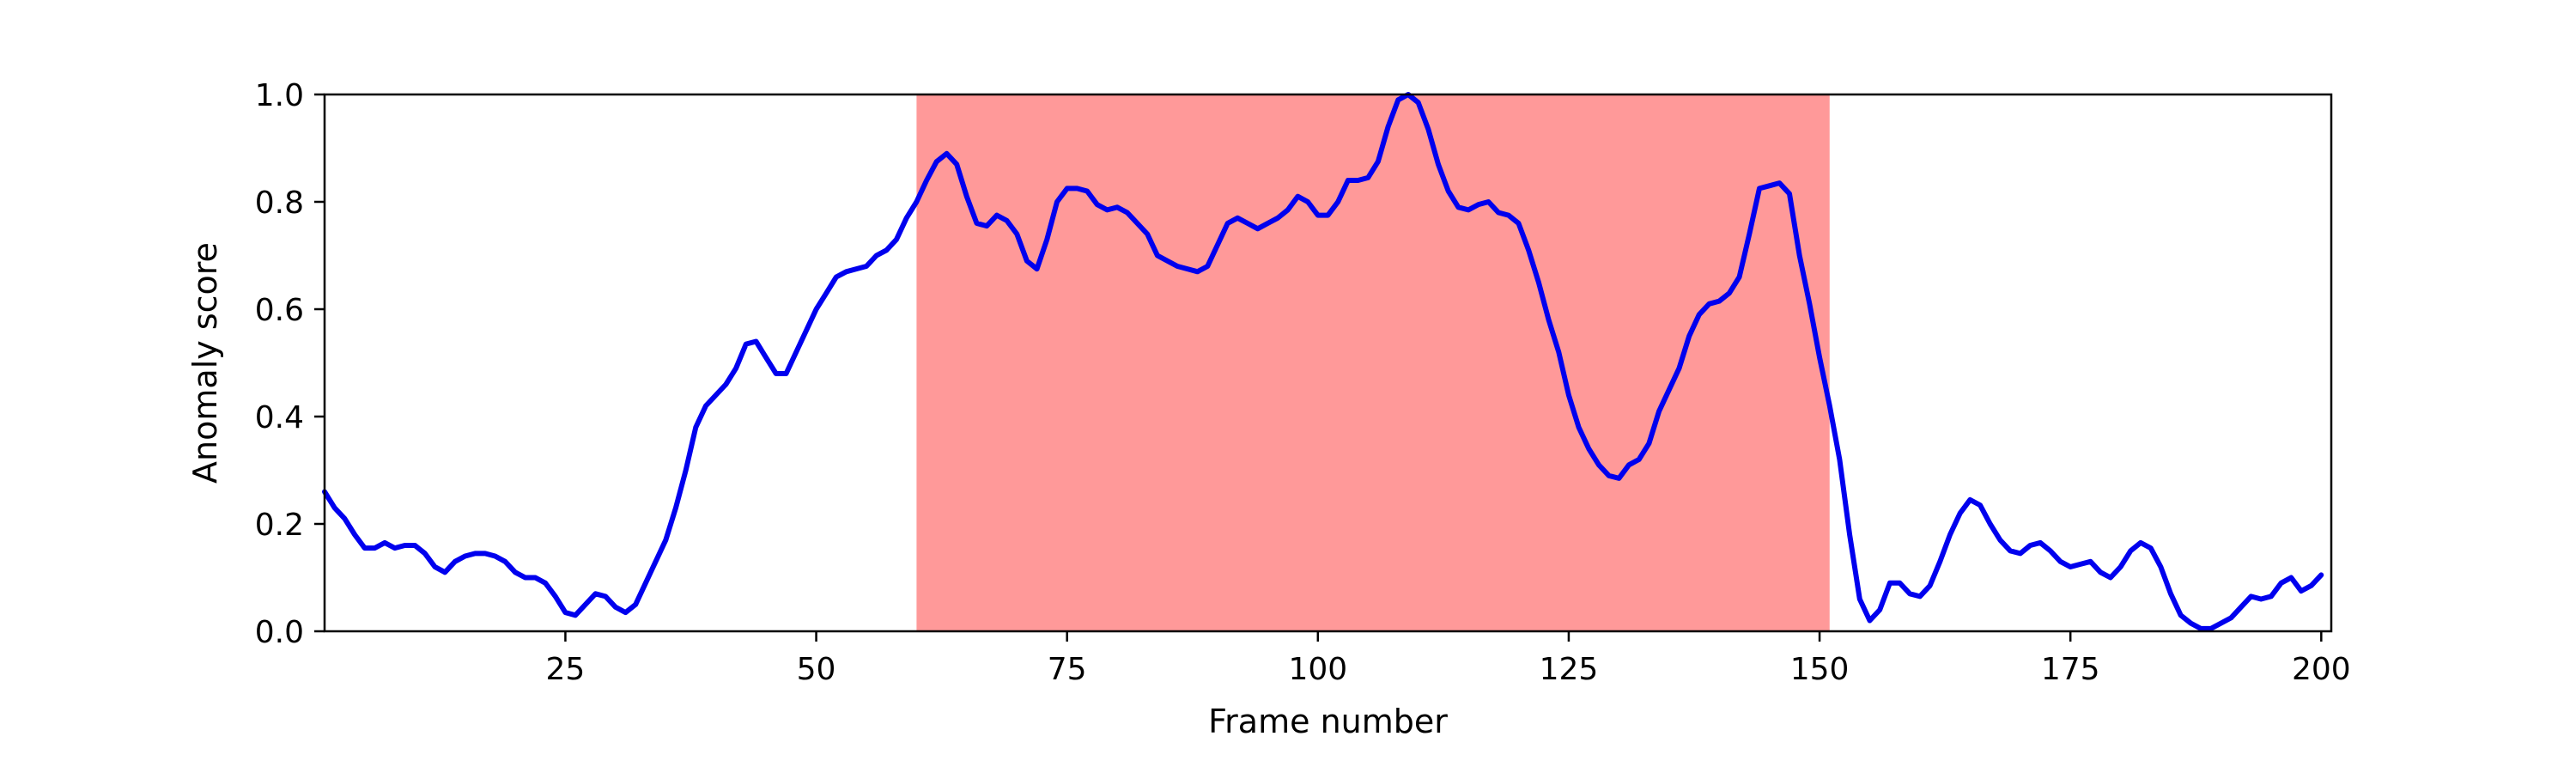 This screenshot has height=773, width=2576. Describe the element at coordinates (2321, 669) in the screenshot. I see `x-tick-label: 200` at that location.